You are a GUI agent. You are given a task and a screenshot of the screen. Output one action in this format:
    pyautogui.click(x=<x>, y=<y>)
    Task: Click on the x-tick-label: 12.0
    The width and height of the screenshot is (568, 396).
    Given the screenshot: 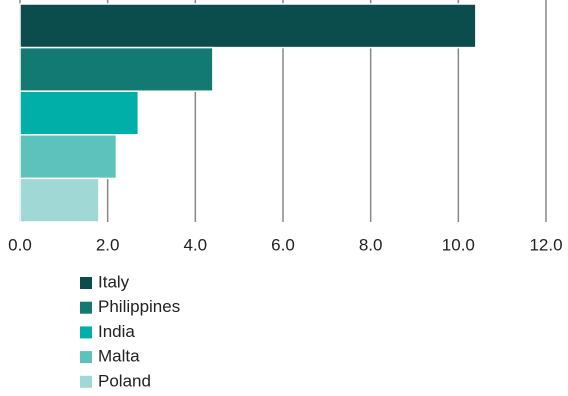 What is the action you would take?
    pyautogui.click(x=545, y=244)
    